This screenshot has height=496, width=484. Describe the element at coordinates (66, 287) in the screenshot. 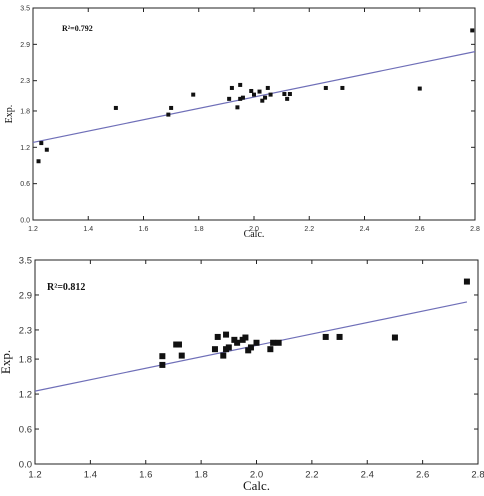

I see `chart-2-r-squared-label: R²=0.812` at that location.